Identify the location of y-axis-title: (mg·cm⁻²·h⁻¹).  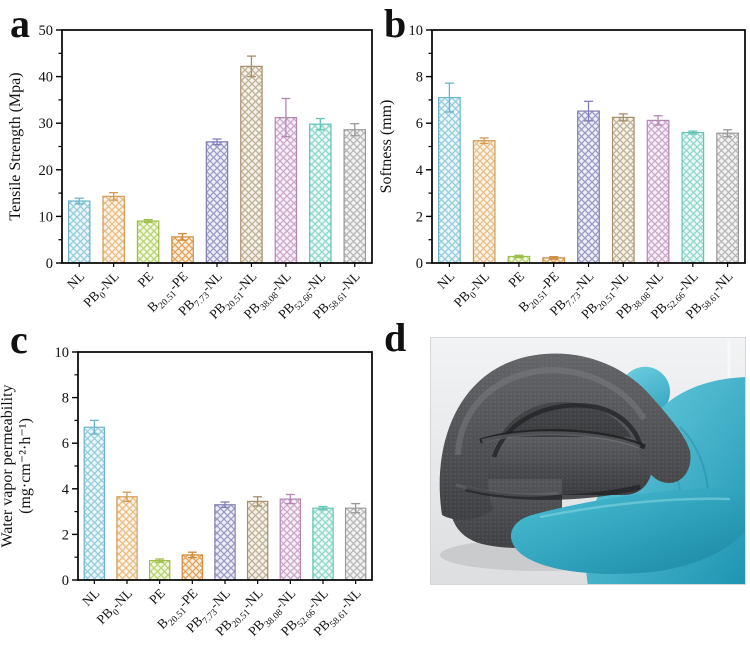
(25, 466).